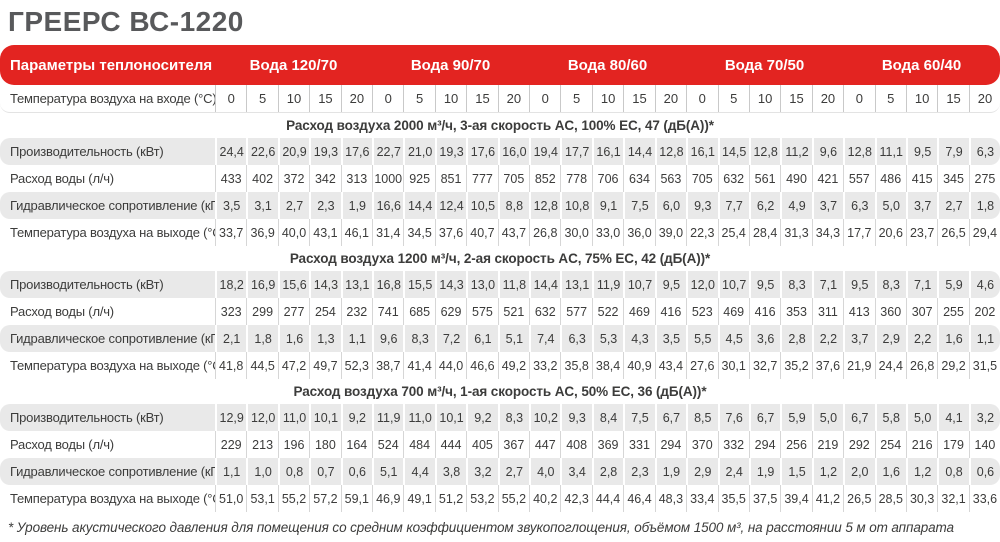 This screenshot has width=1000, height=542. Describe the element at coordinates (952, 205) in the screenshot. I see `data-cell: 2,7` at that location.